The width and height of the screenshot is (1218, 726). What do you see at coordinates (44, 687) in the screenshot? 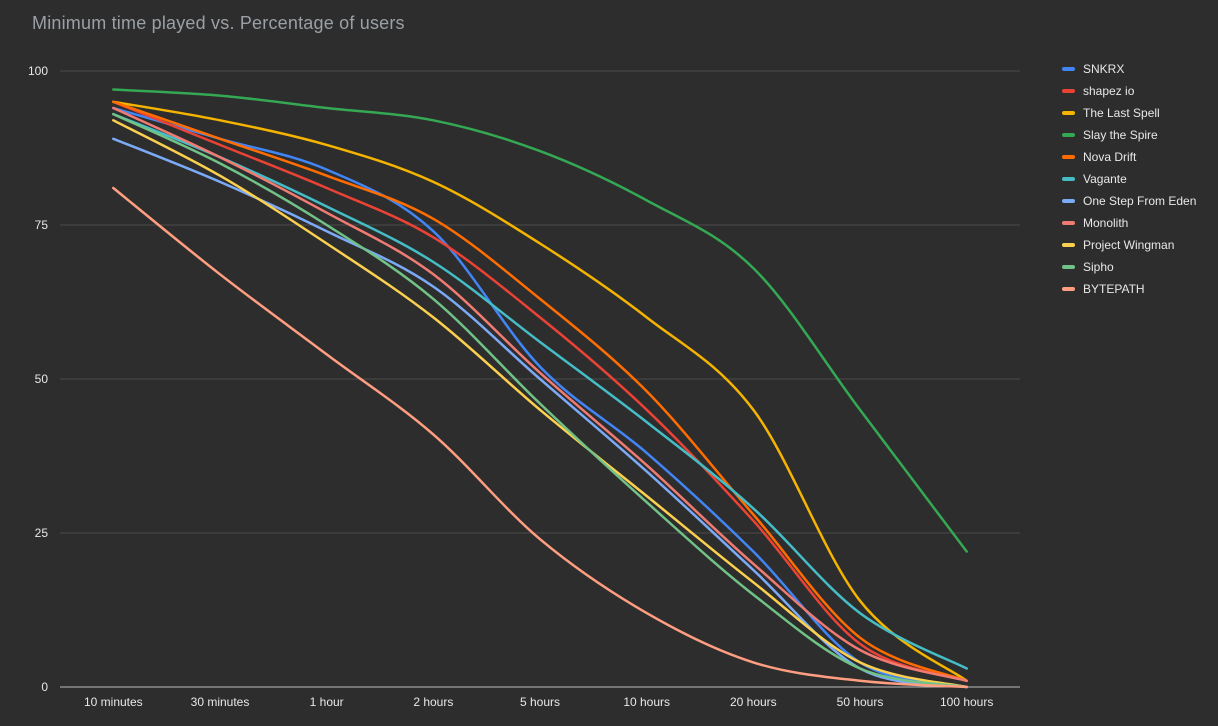
I see `y-tick-label: 0` at bounding box center [44, 687].